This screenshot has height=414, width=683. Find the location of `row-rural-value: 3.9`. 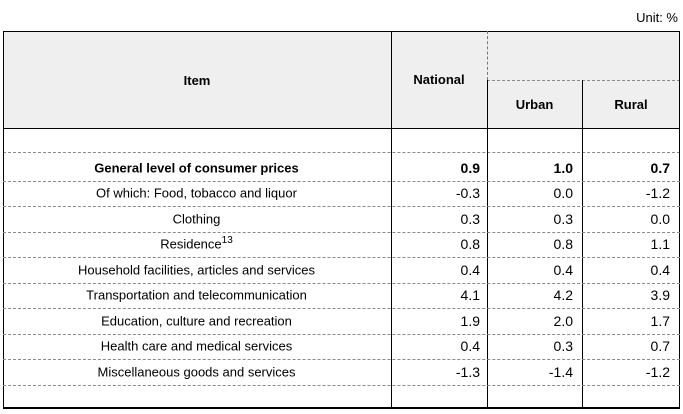

row-rural-value: 3.9 is located at coordinates (660, 295).